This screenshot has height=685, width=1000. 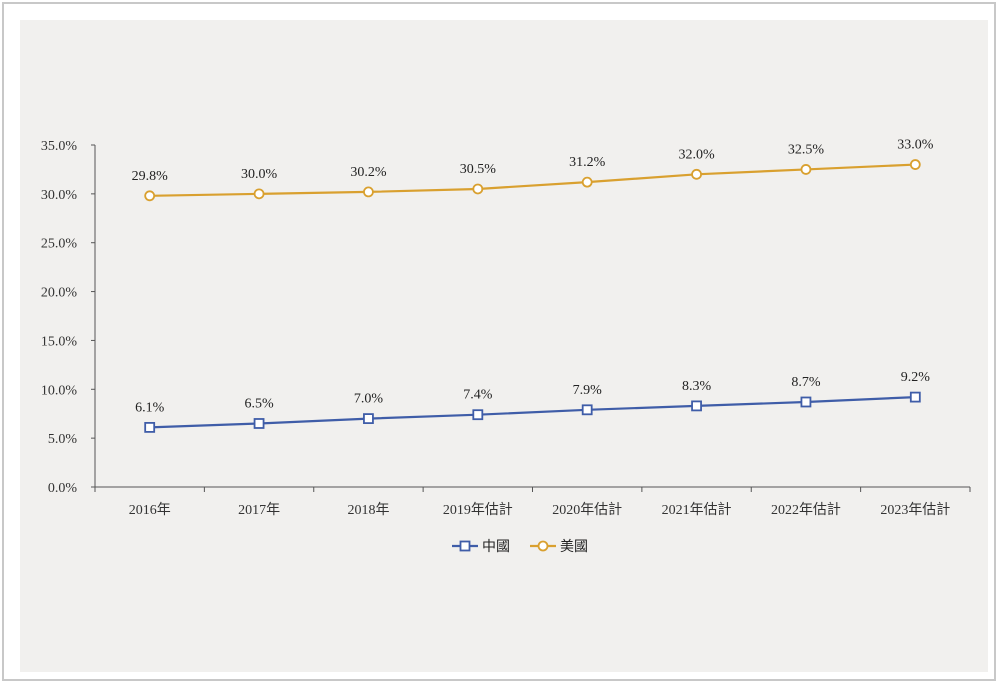 What do you see at coordinates (59, 244) in the screenshot?
I see `y-tick-label: 25.0%` at bounding box center [59, 244].